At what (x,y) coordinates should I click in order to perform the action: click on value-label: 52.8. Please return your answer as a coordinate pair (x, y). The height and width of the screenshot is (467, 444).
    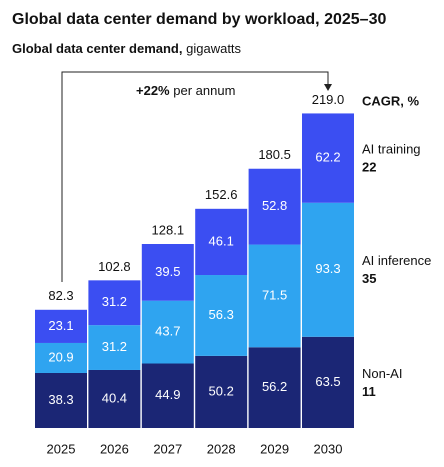
    Looking at the image, I should click on (274, 205).